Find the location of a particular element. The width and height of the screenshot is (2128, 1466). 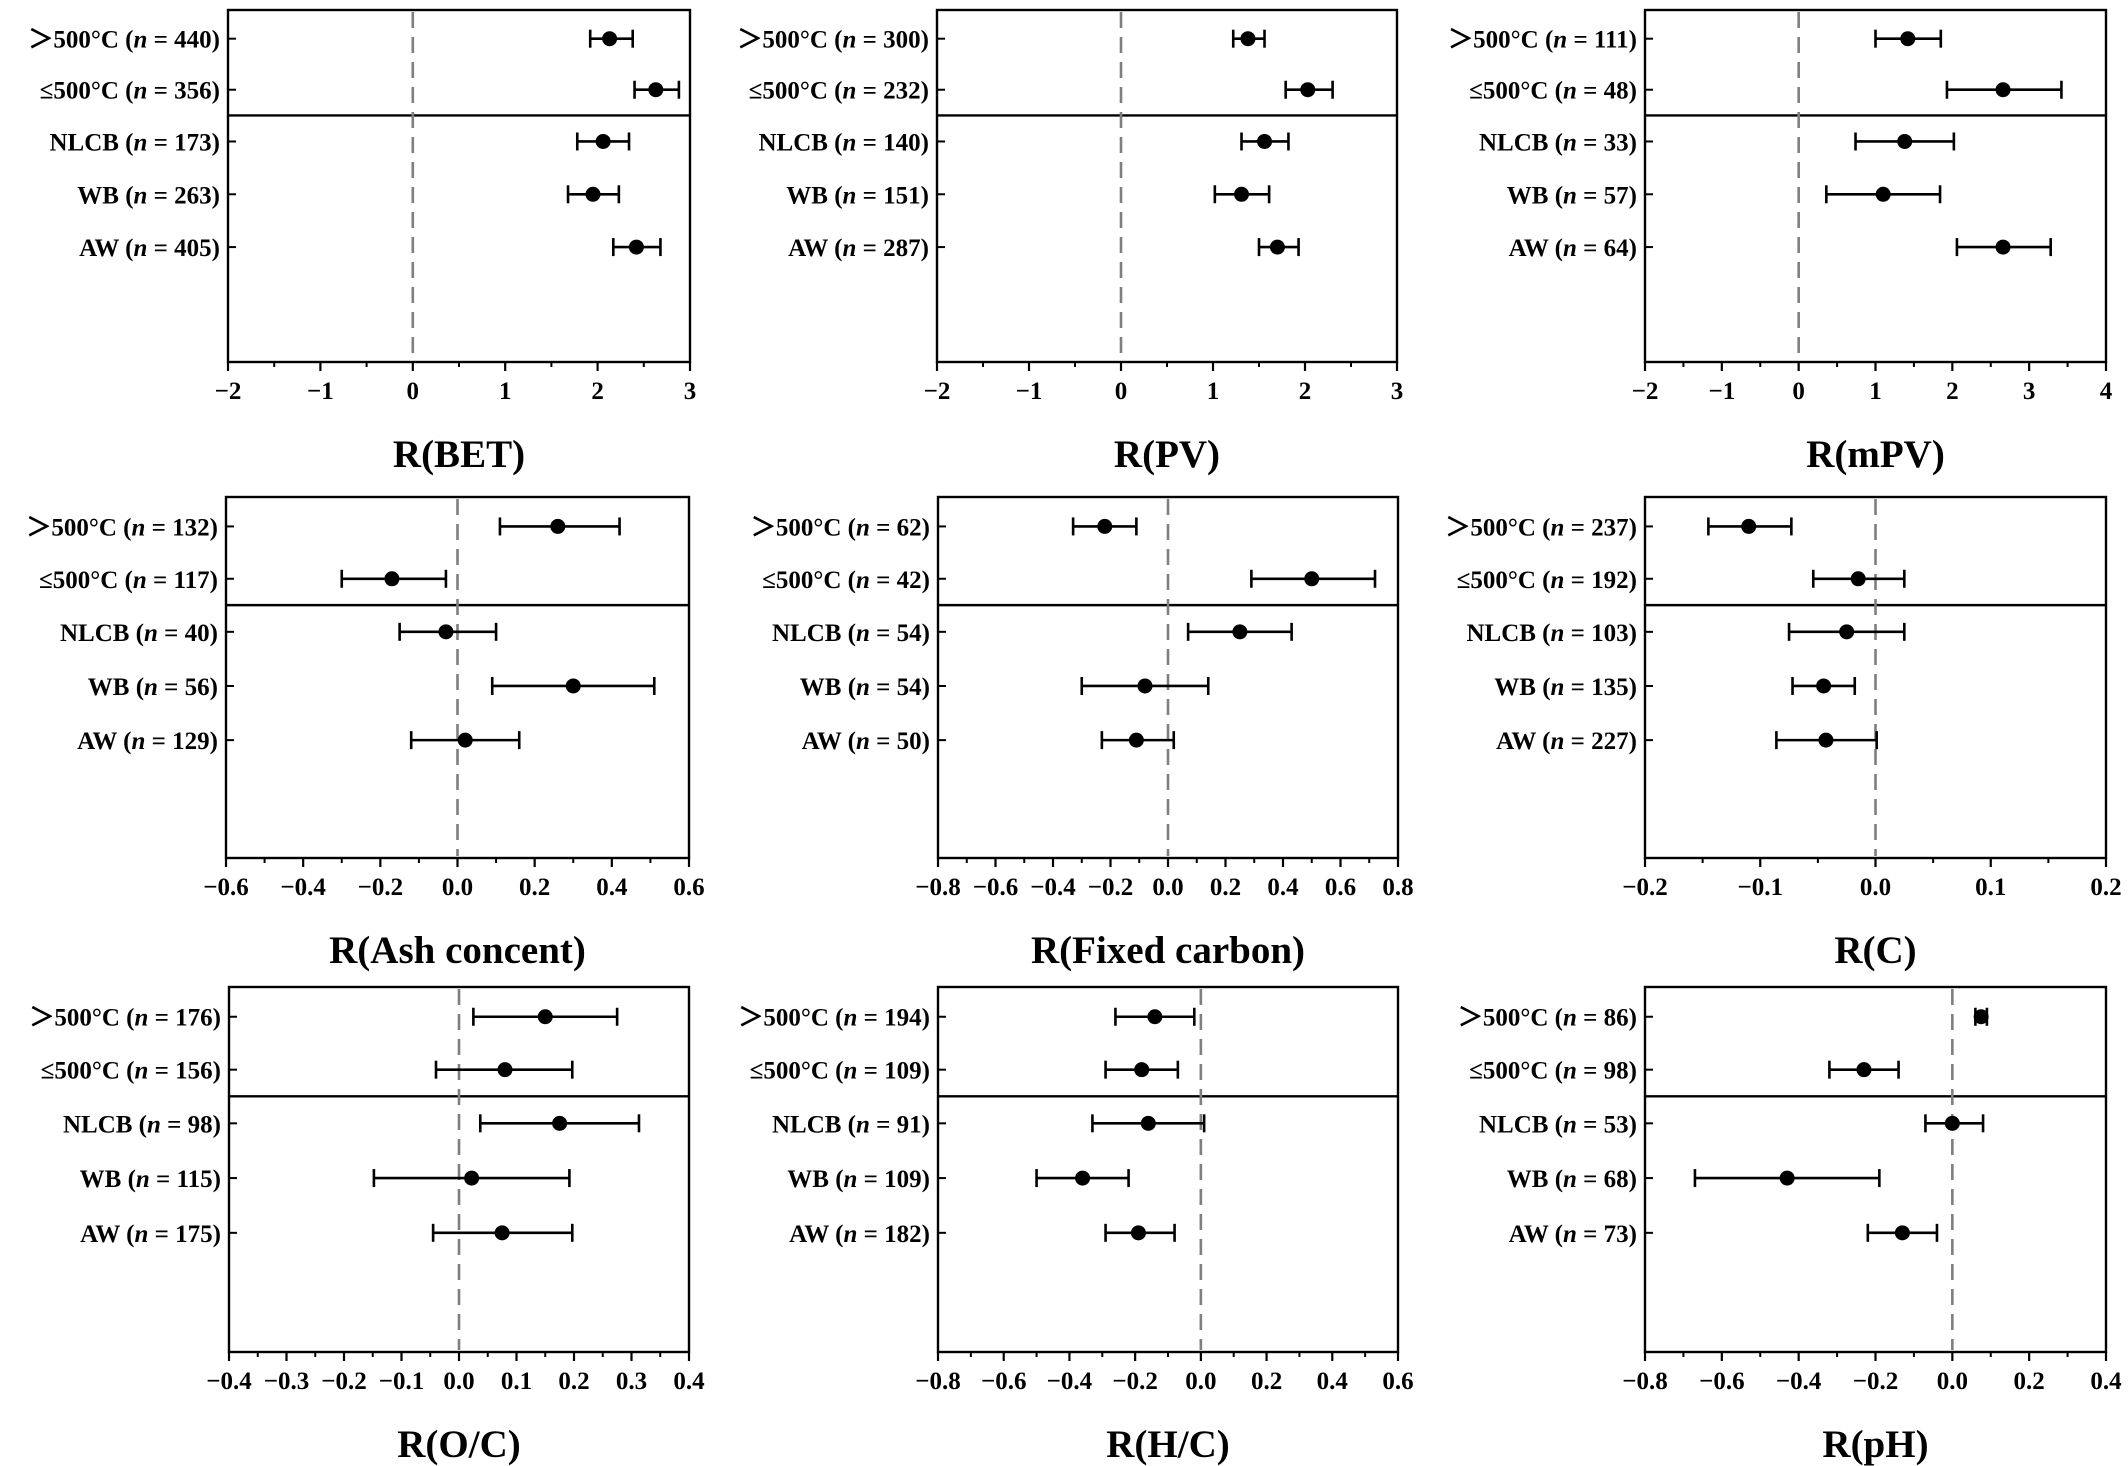

x-axis-title: R(mPV) is located at coordinates (1875, 454).